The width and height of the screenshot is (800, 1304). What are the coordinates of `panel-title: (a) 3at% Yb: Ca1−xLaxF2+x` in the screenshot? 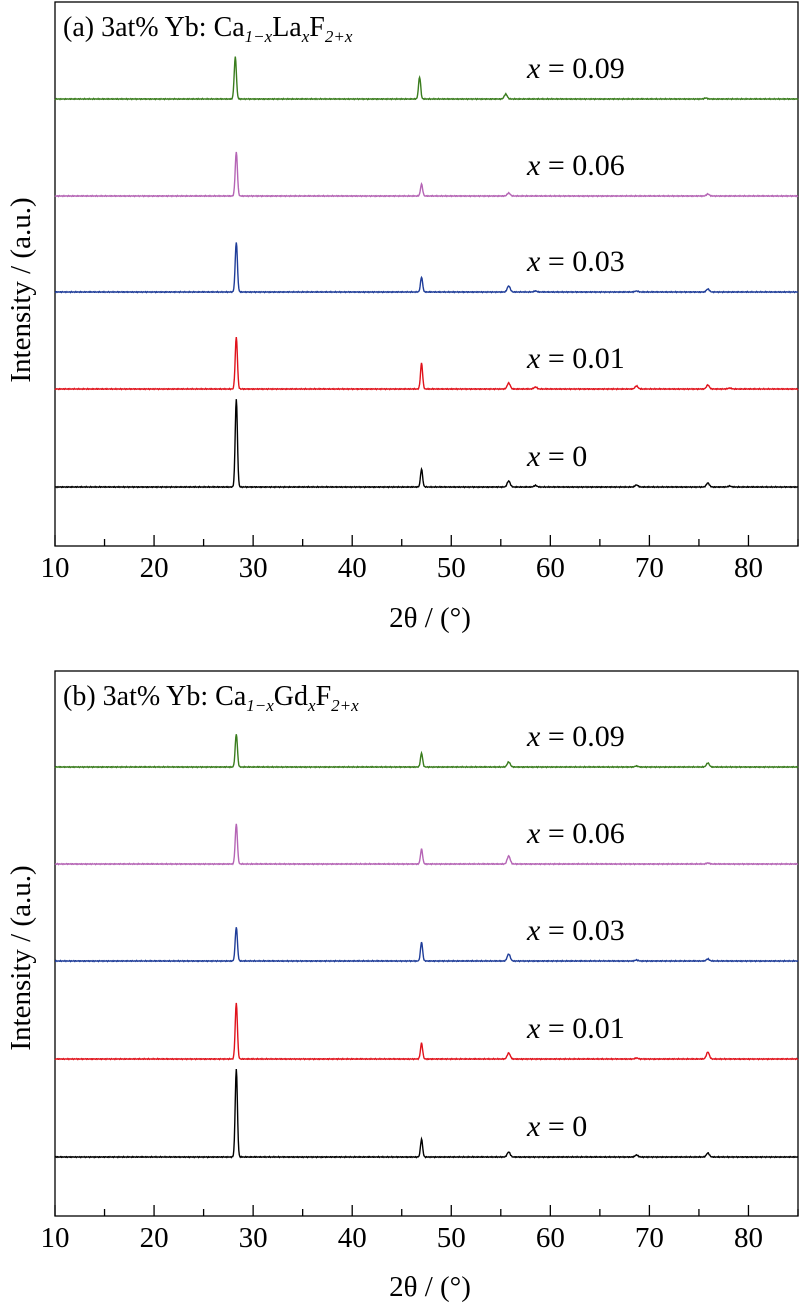 It's located at (208, 29).